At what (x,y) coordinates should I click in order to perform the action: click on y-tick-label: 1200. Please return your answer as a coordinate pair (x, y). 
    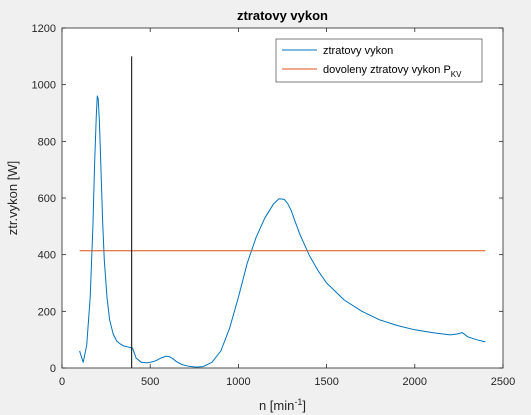
    Looking at the image, I should click on (44, 29).